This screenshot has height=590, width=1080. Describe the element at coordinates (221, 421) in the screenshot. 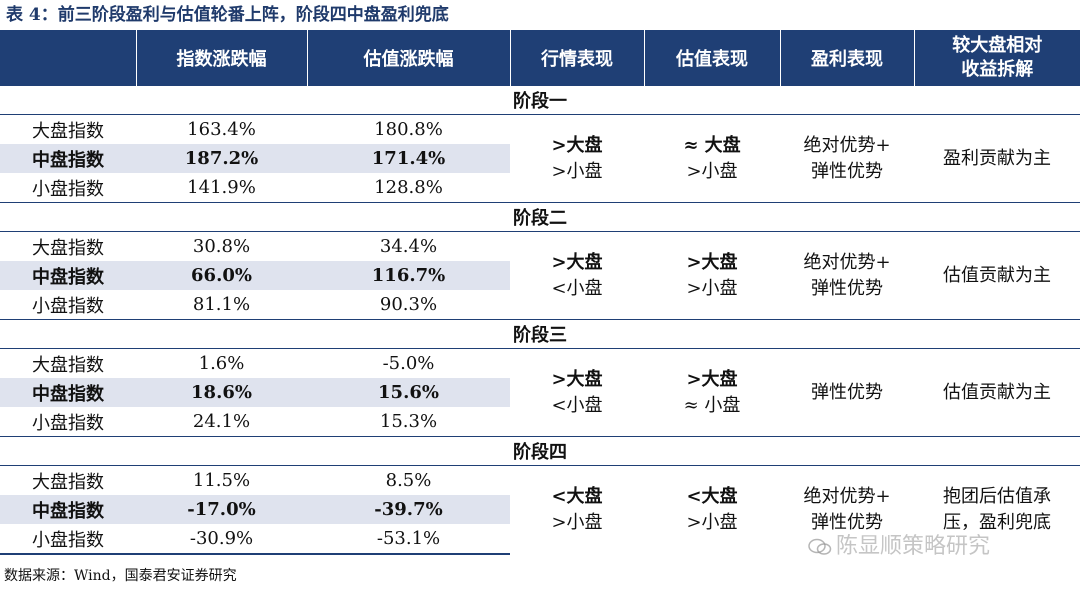

I see `index-change-value: 24.1%` at that location.